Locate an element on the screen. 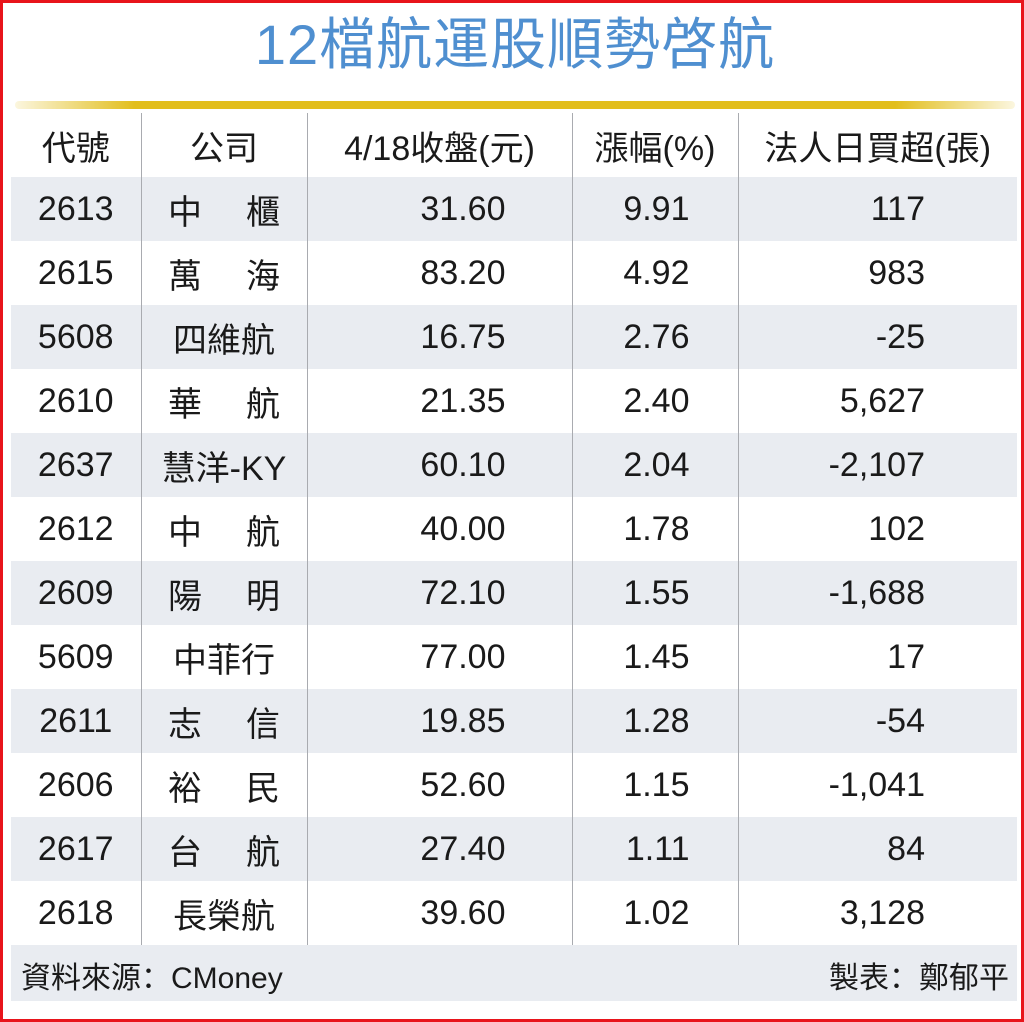 The height and width of the screenshot is (1022, 1024). table-row: 2611 志信 19.85 1.28 -54 is located at coordinates (514, 721).